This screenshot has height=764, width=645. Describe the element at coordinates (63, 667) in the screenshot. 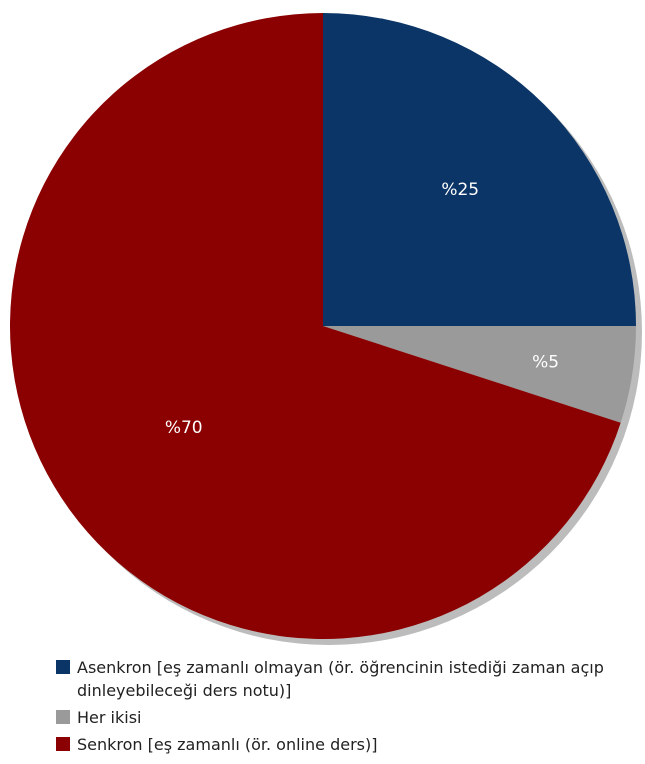

I see `legend-swatch-asenkron` at that location.